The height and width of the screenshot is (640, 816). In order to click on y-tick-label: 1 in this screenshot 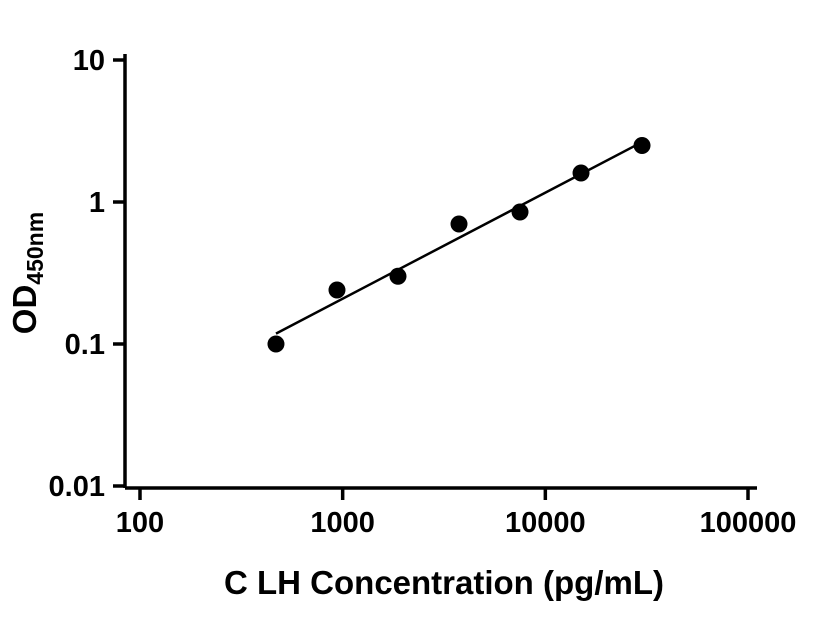, I will do `click(97, 203)`.